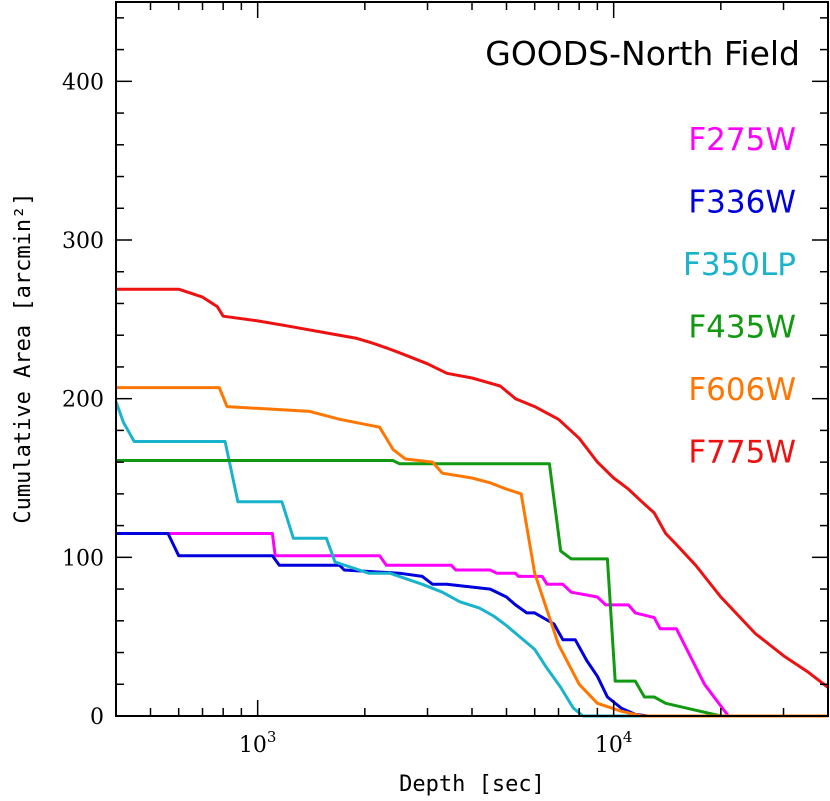 This screenshot has width=830, height=801. I want to click on legend-label-f606w: F606W, so click(742, 390).